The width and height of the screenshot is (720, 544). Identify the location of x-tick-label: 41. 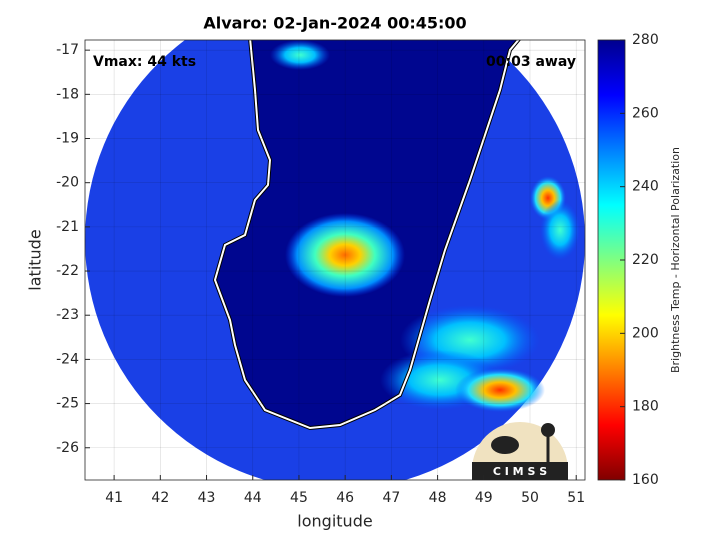
(114, 498).